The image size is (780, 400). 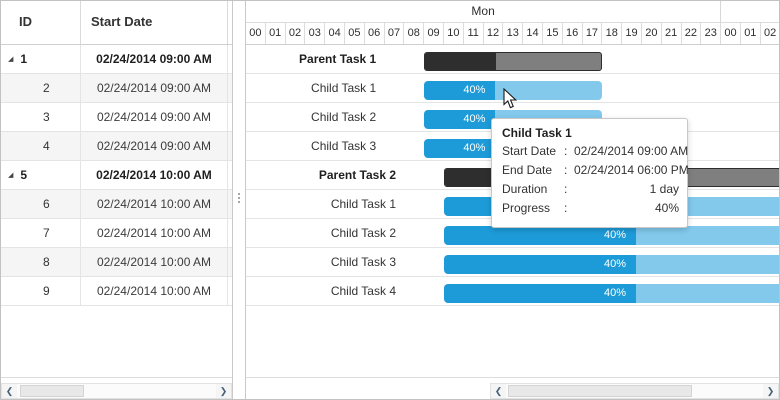 I want to click on timeline-hour-cell: 23, so click(x=711, y=33).